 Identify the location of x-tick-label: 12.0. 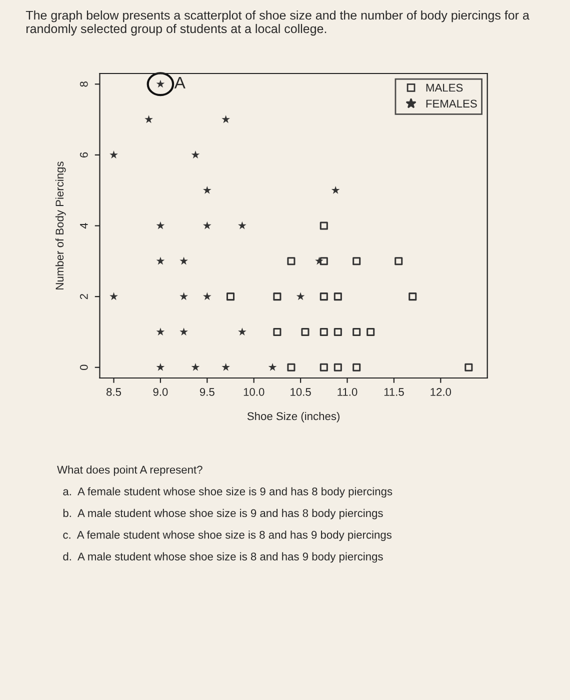
(441, 392).